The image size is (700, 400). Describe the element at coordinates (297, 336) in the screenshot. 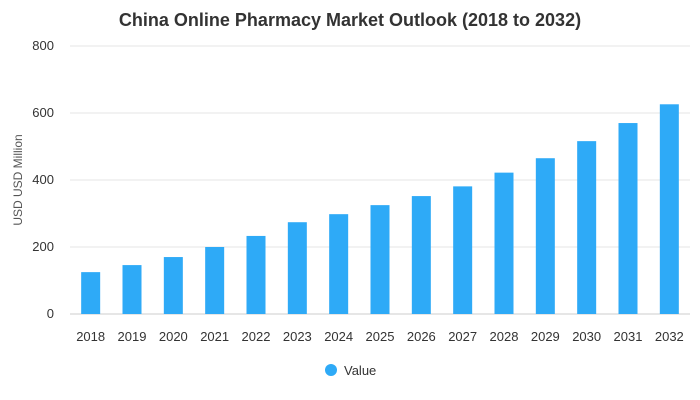

I see `x-tick-label: 2023` at that location.